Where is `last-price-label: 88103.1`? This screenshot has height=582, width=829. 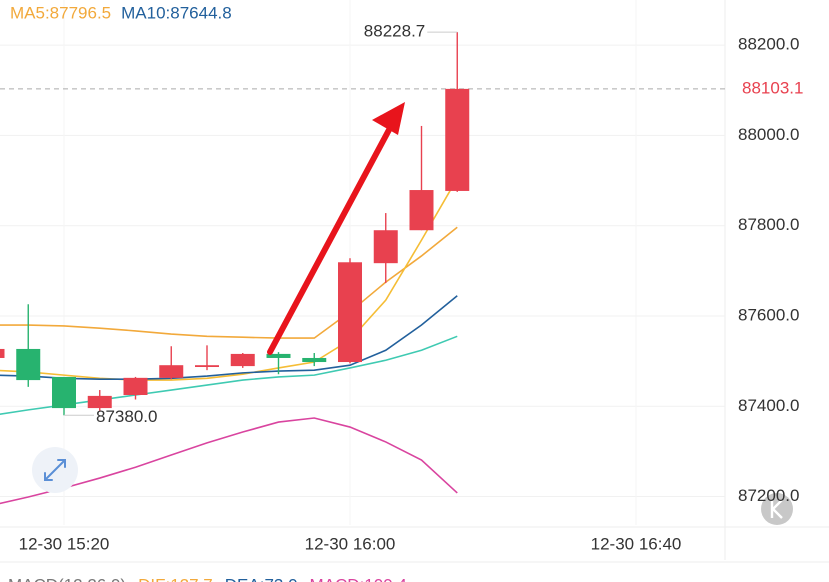 last-price-label: 88103.1 is located at coordinates (772, 87).